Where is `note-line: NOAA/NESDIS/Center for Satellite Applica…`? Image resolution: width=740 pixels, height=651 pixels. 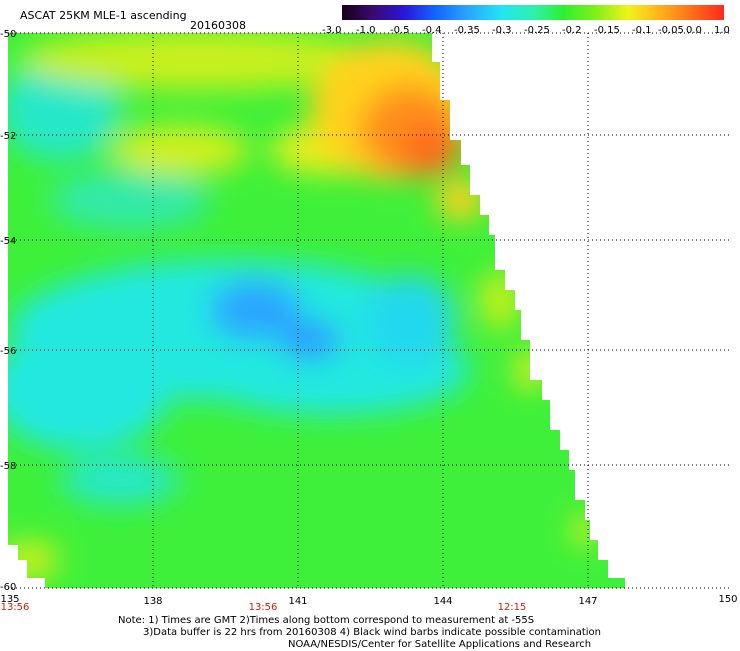 note-line: NOAA/NESDIS/Center for Satellite Applica… is located at coordinates (440, 644).